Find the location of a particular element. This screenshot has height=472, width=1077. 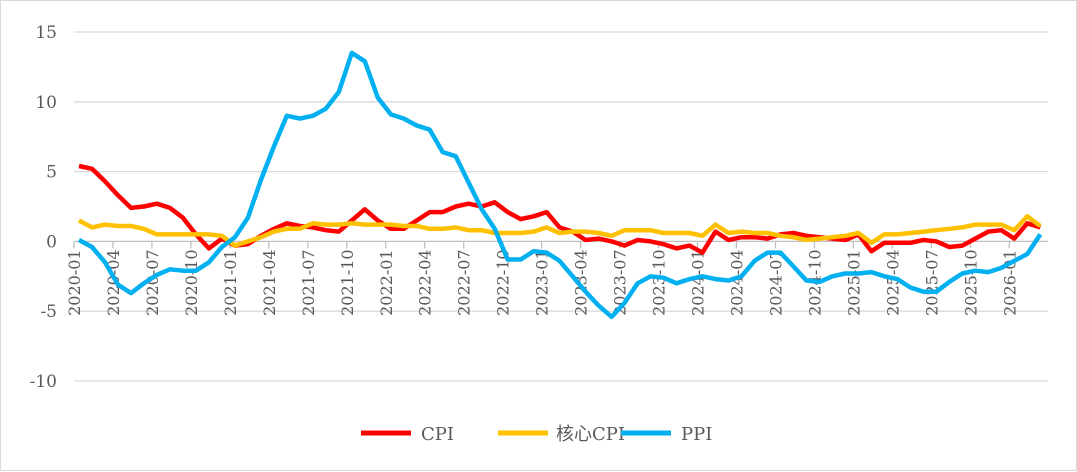

x-tick-label: 2022-07 is located at coordinates (464, 282).